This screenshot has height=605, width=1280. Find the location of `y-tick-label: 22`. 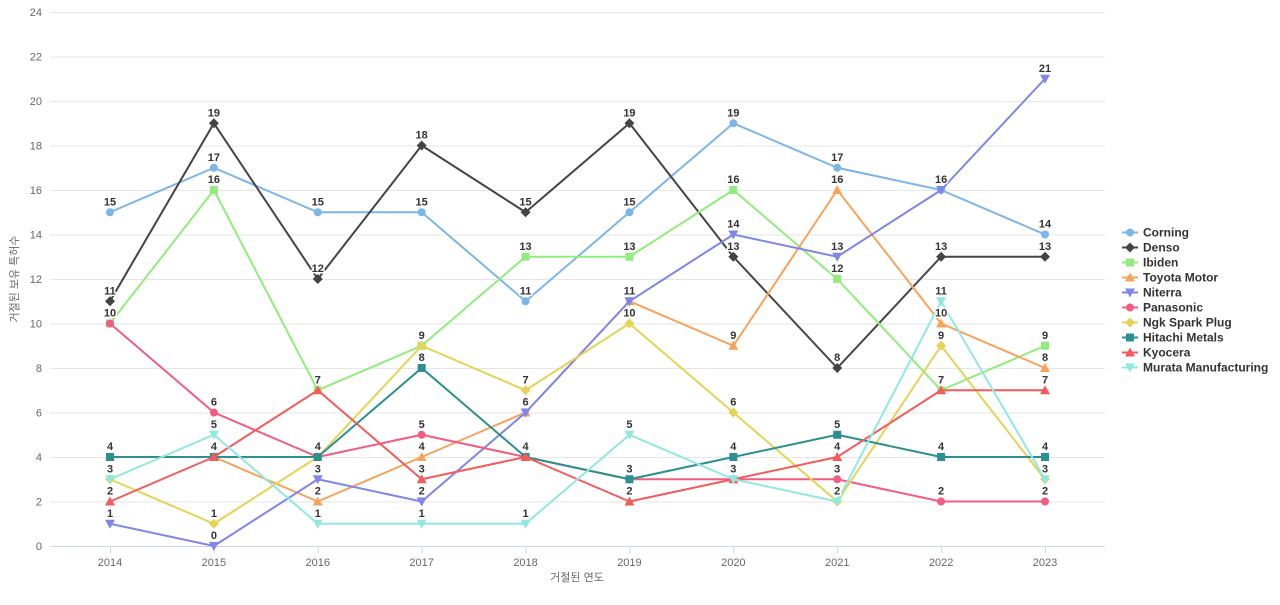

y-tick-label: 22 is located at coordinates (36, 58).